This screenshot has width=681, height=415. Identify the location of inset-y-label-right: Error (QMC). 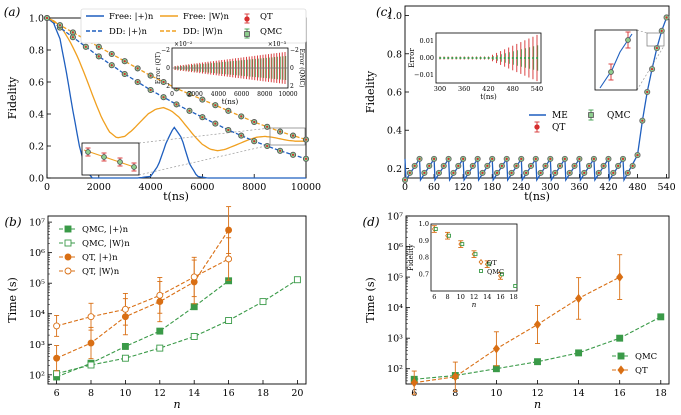
(301, 68).